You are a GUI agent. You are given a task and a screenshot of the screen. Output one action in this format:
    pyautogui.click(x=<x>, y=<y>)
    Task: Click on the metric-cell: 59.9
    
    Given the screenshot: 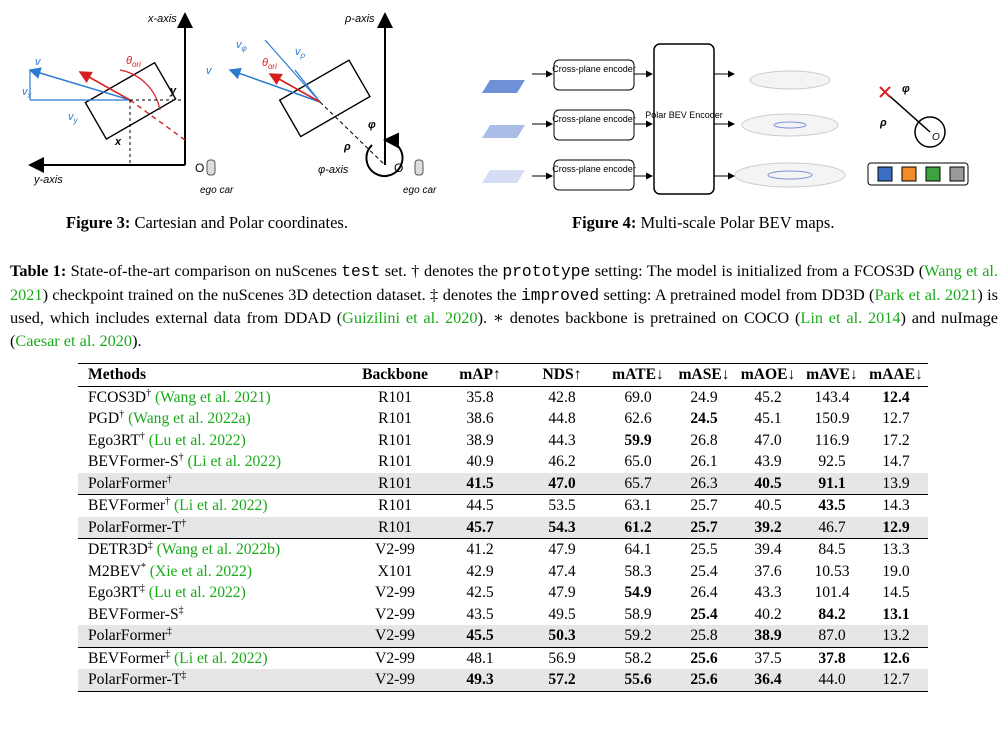 What is the action you would take?
    pyautogui.click(x=638, y=440)
    